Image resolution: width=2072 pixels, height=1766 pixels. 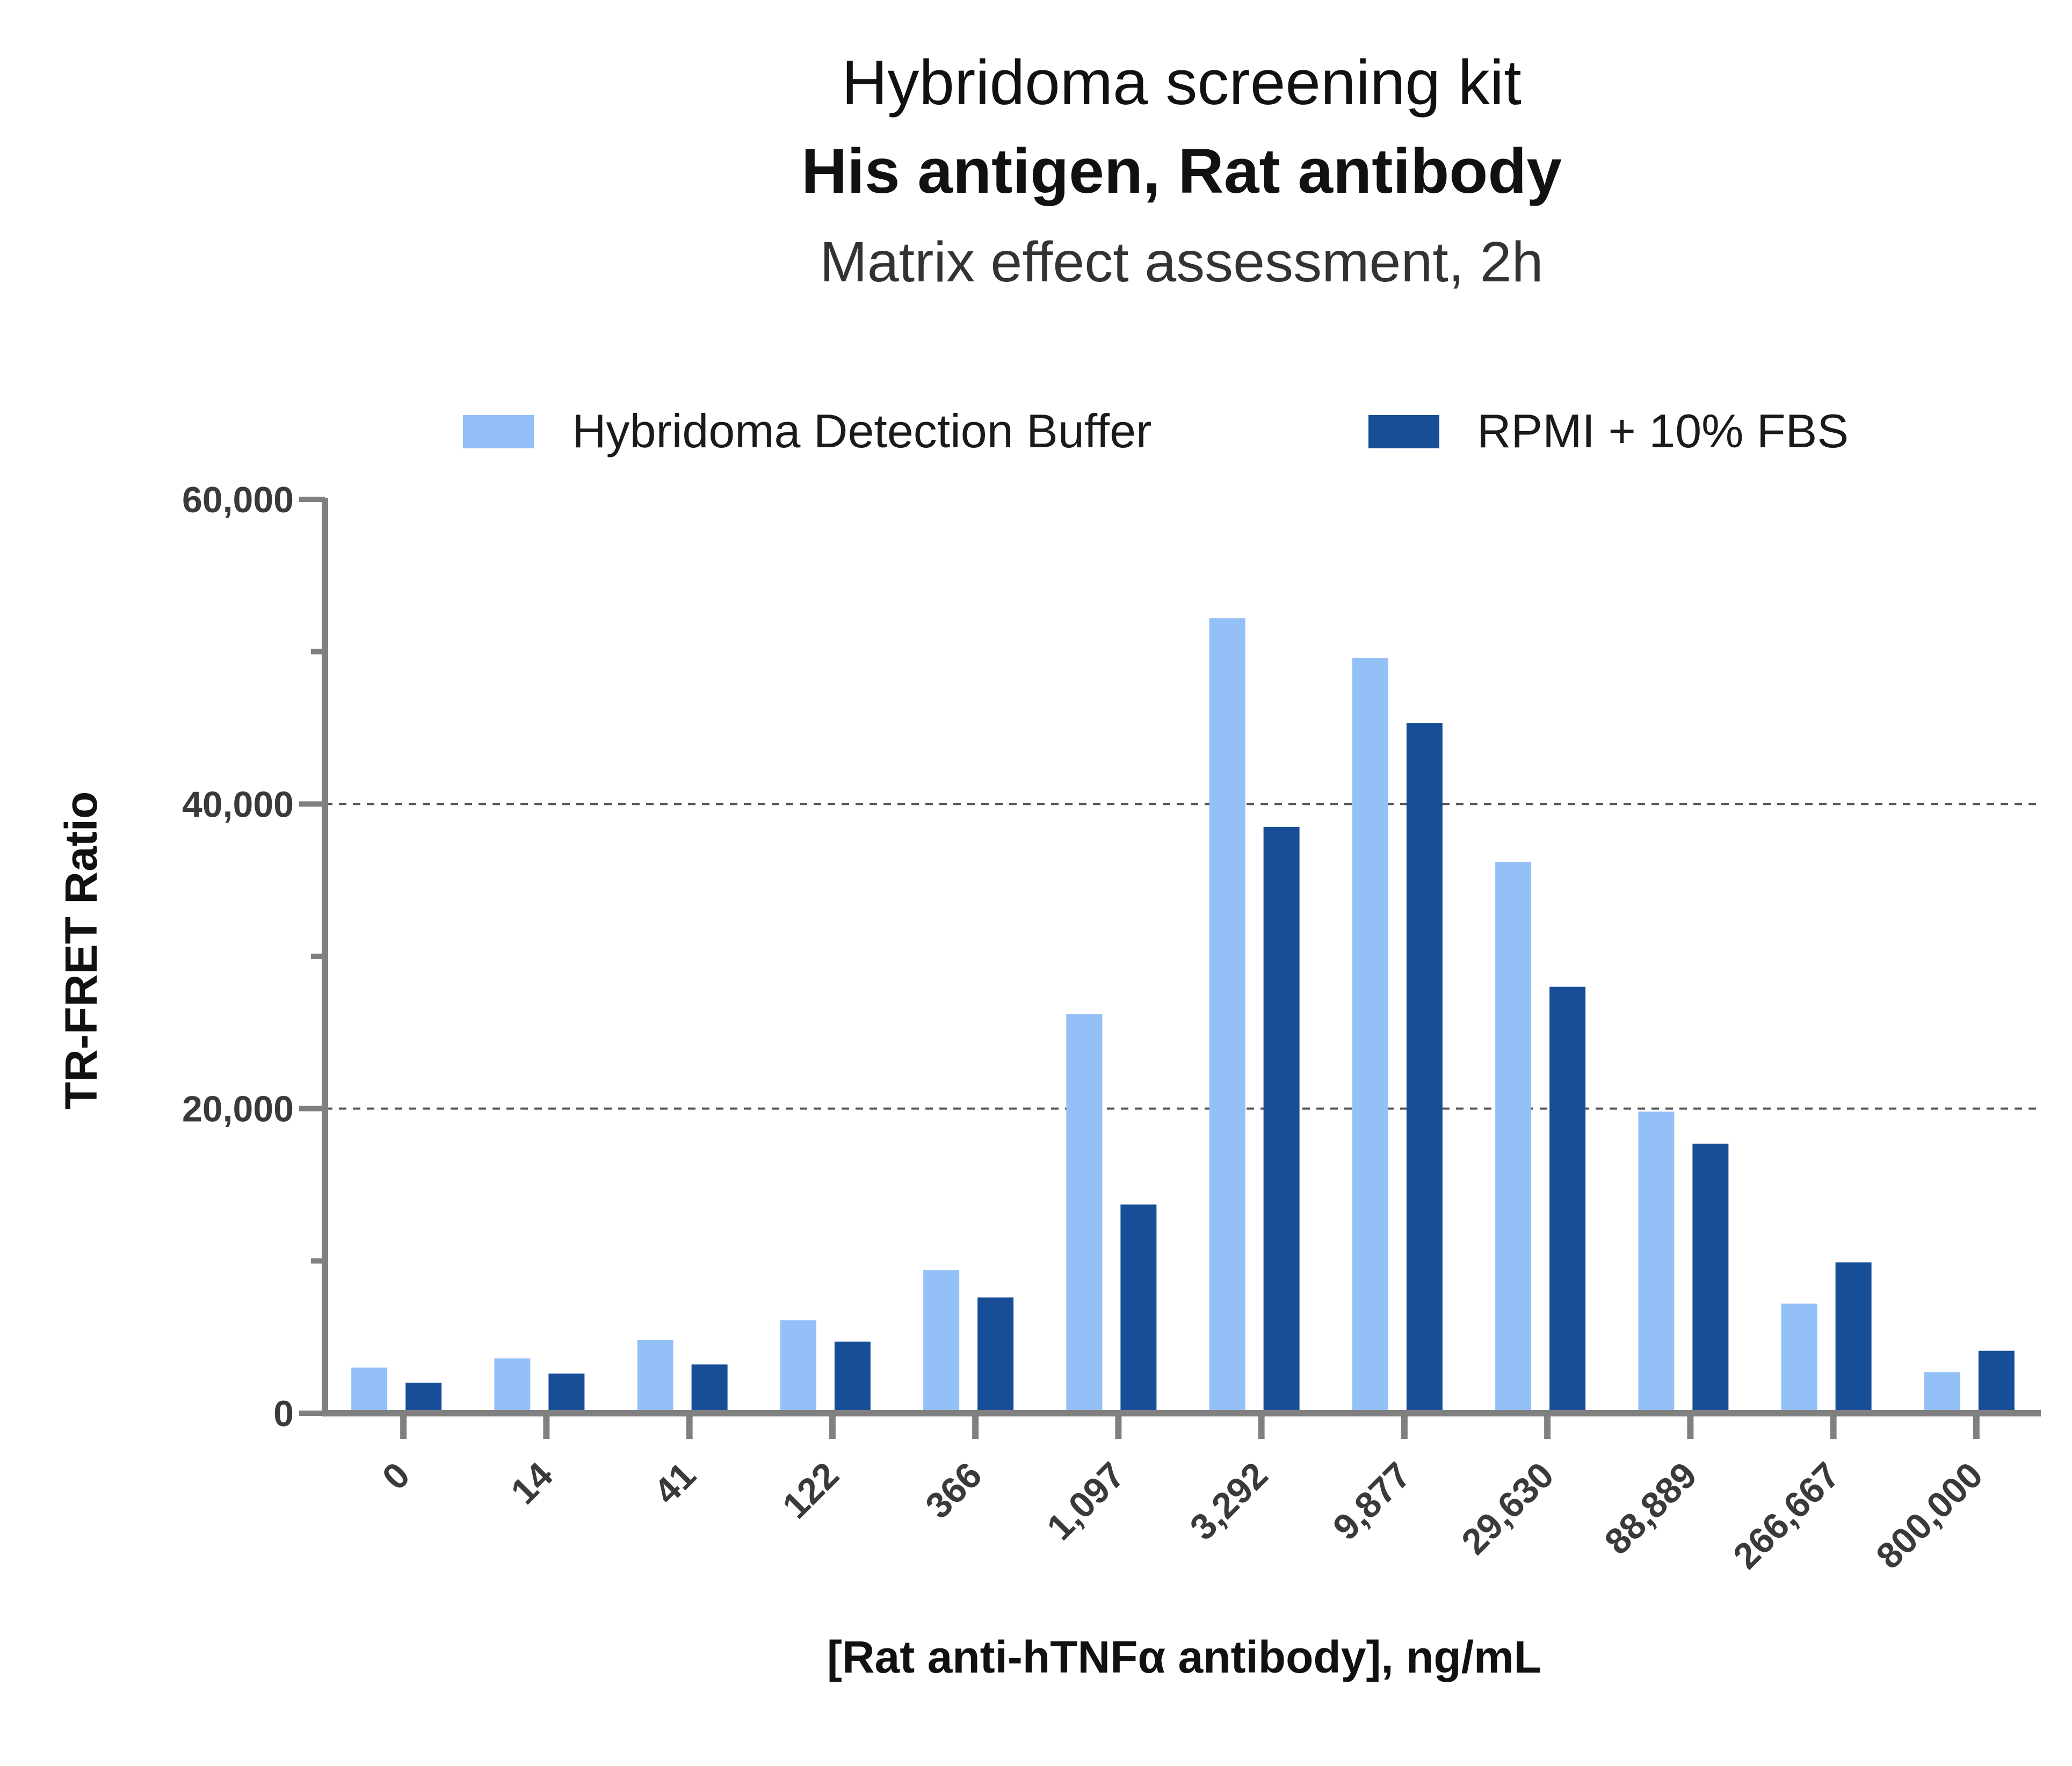 What do you see at coordinates (238, 499) in the screenshot?
I see `y-tick-label: 60,000` at bounding box center [238, 499].